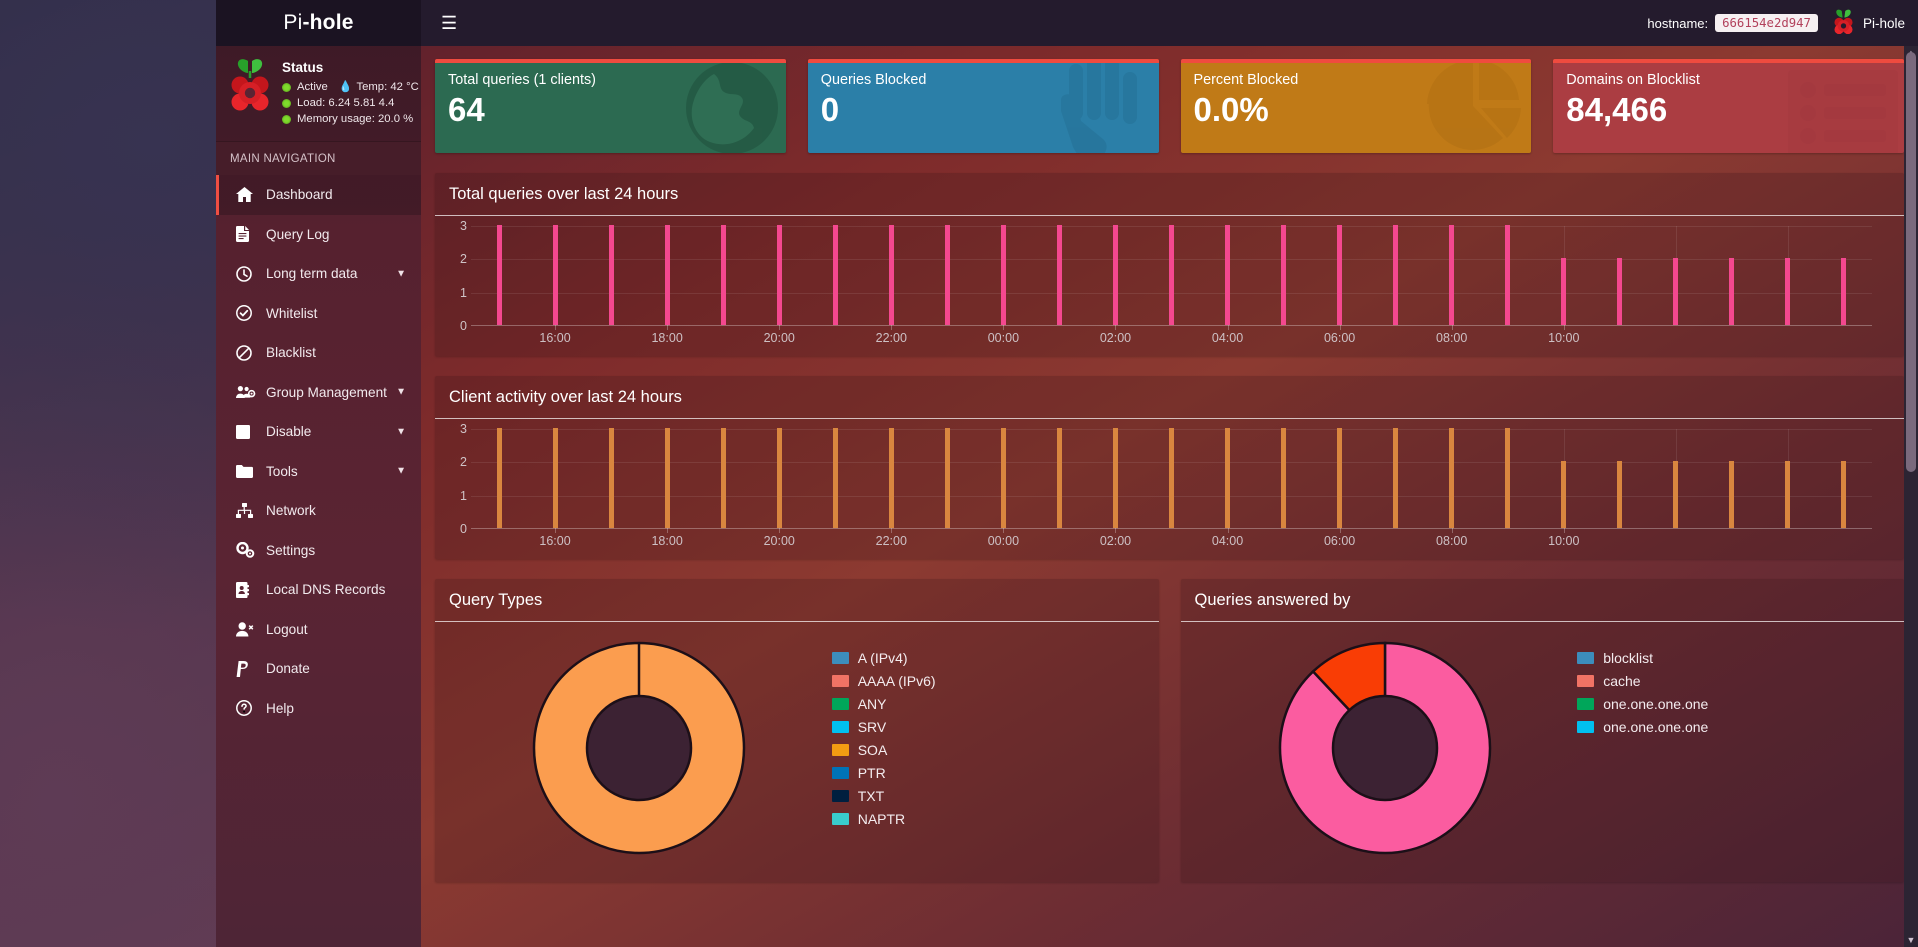 Image resolution: width=1918 pixels, height=947 pixels. Describe the element at coordinates (1622, 681) in the screenshot. I see `legend-label: cache` at that location.